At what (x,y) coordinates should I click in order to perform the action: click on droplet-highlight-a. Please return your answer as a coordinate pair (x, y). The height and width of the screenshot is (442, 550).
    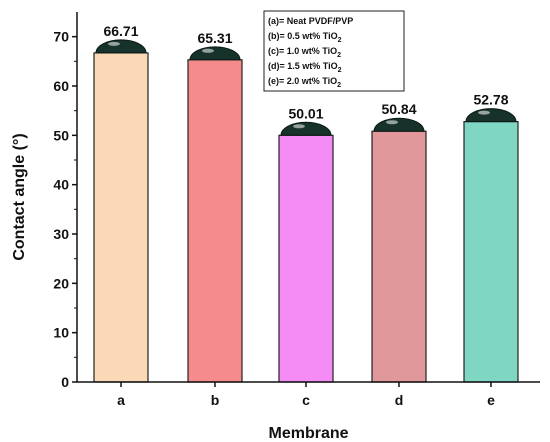
    Looking at the image, I should click on (114, 43).